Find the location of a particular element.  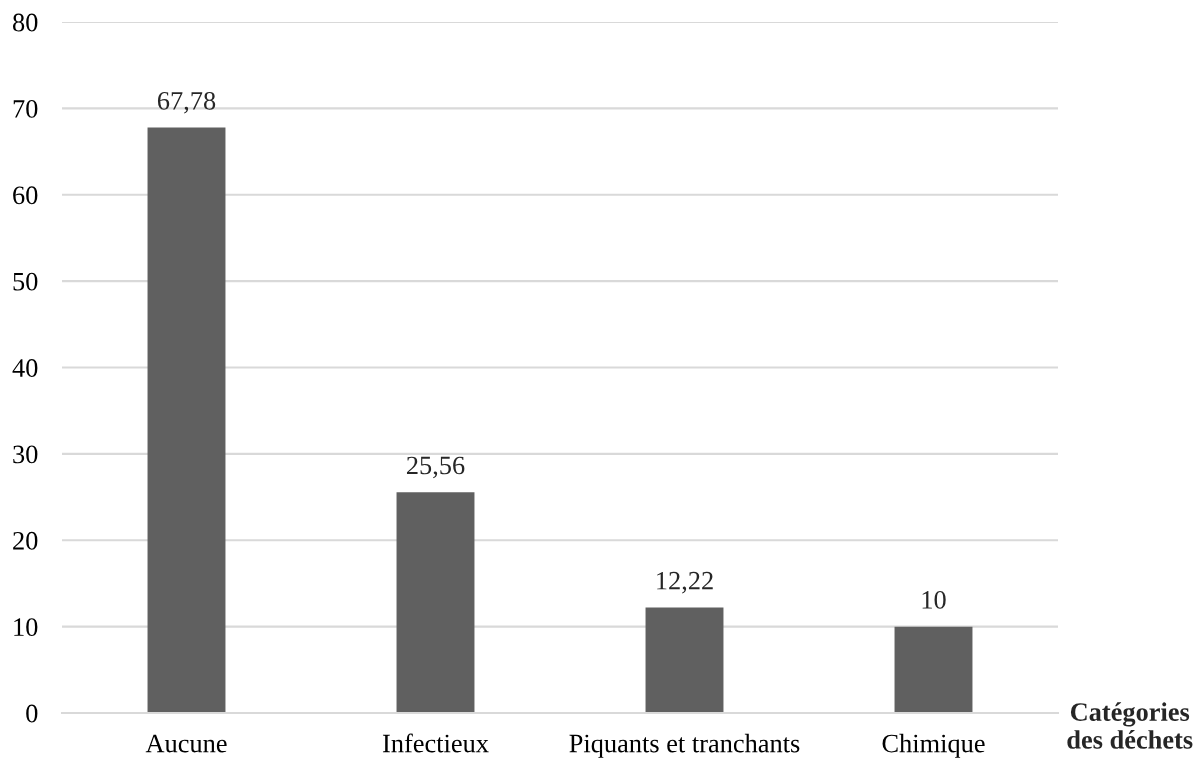

data-label: 67,78 is located at coordinates (186, 102).